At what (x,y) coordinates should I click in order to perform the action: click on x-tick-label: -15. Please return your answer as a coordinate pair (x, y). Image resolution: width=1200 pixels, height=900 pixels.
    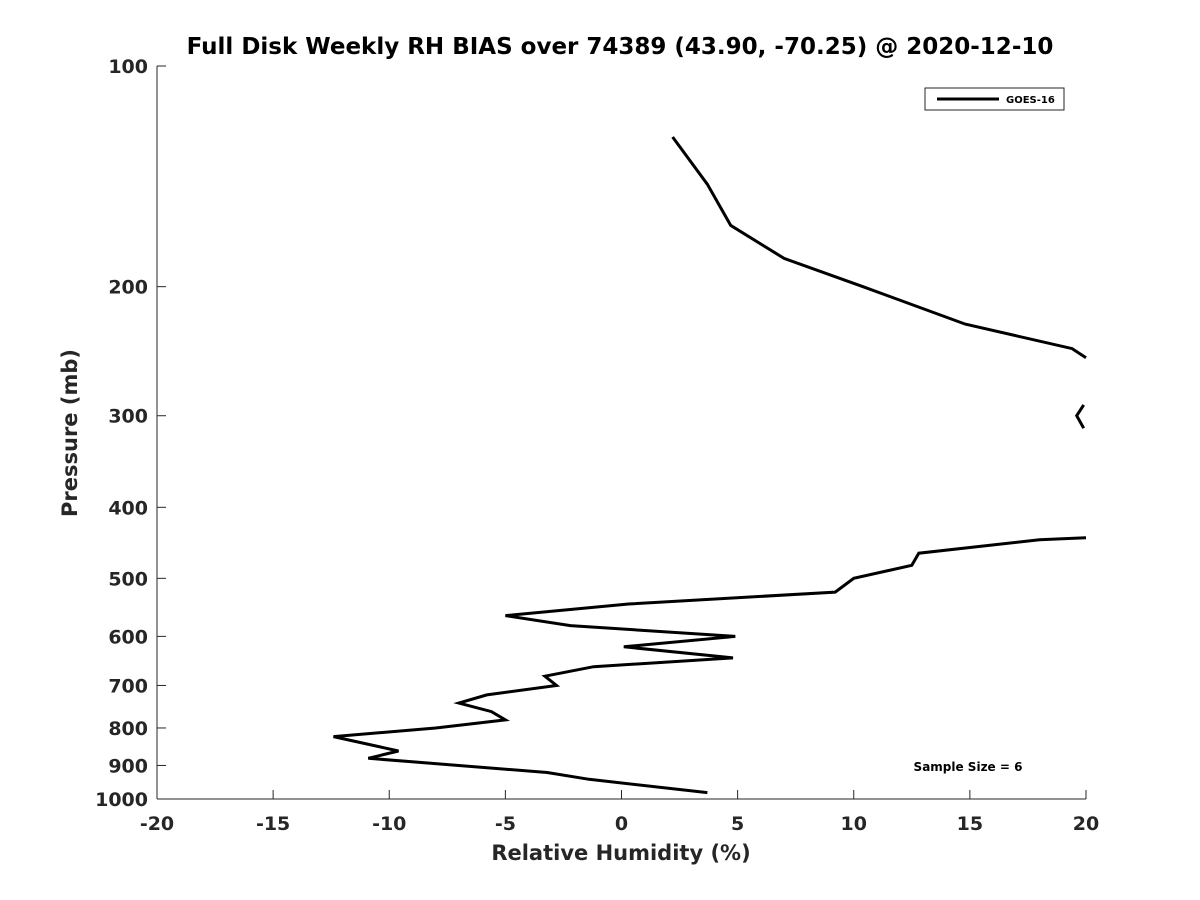
    Looking at the image, I should click on (273, 824).